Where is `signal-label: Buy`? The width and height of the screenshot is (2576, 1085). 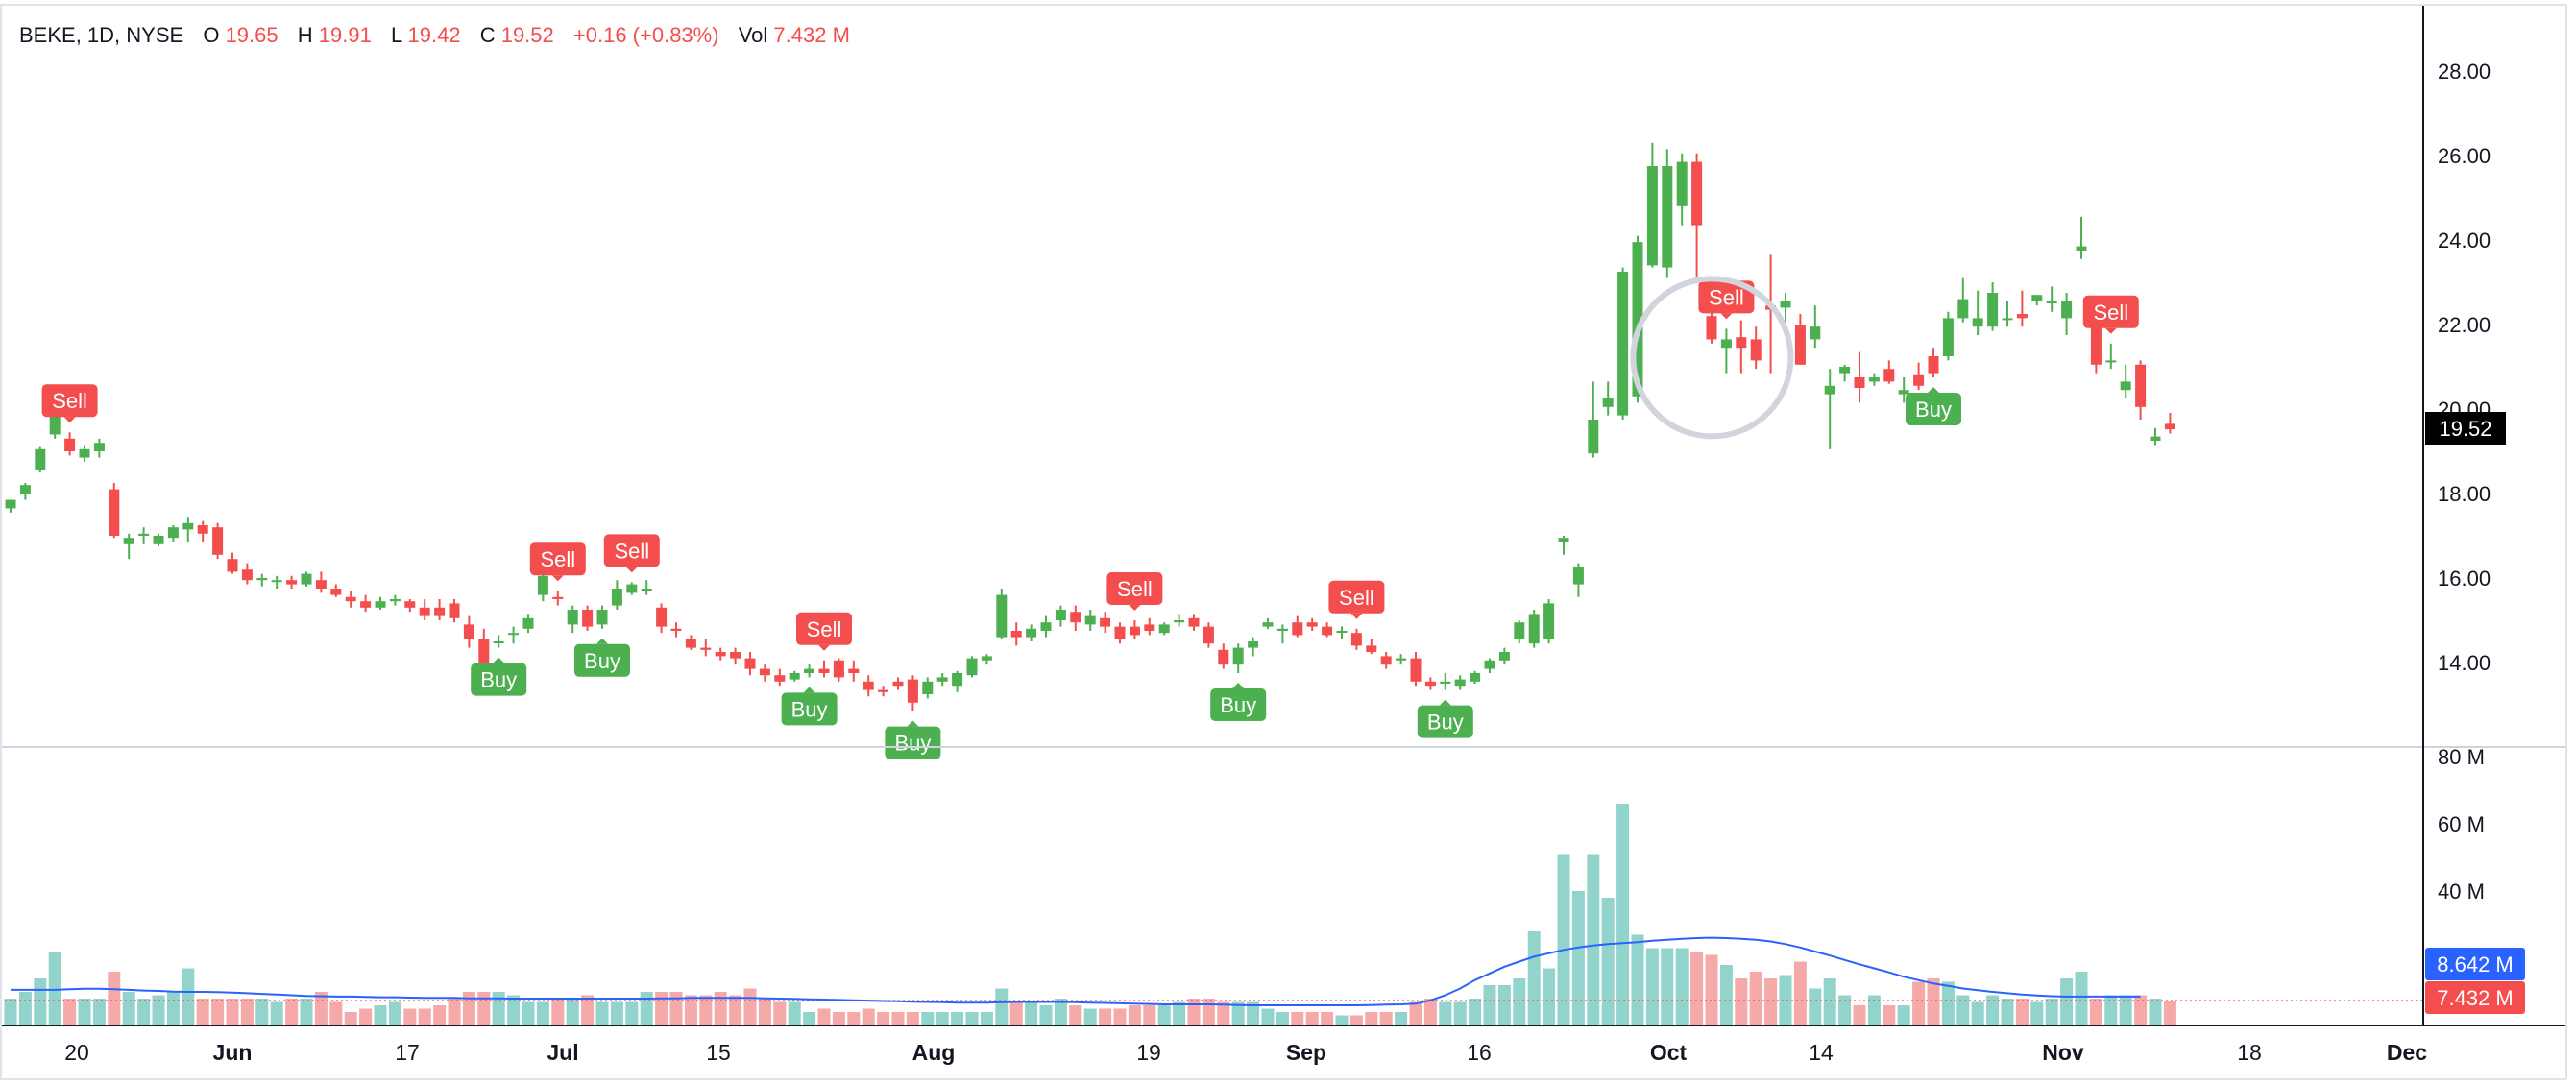 signal-label: Buy is located at coordinates (810, 709).